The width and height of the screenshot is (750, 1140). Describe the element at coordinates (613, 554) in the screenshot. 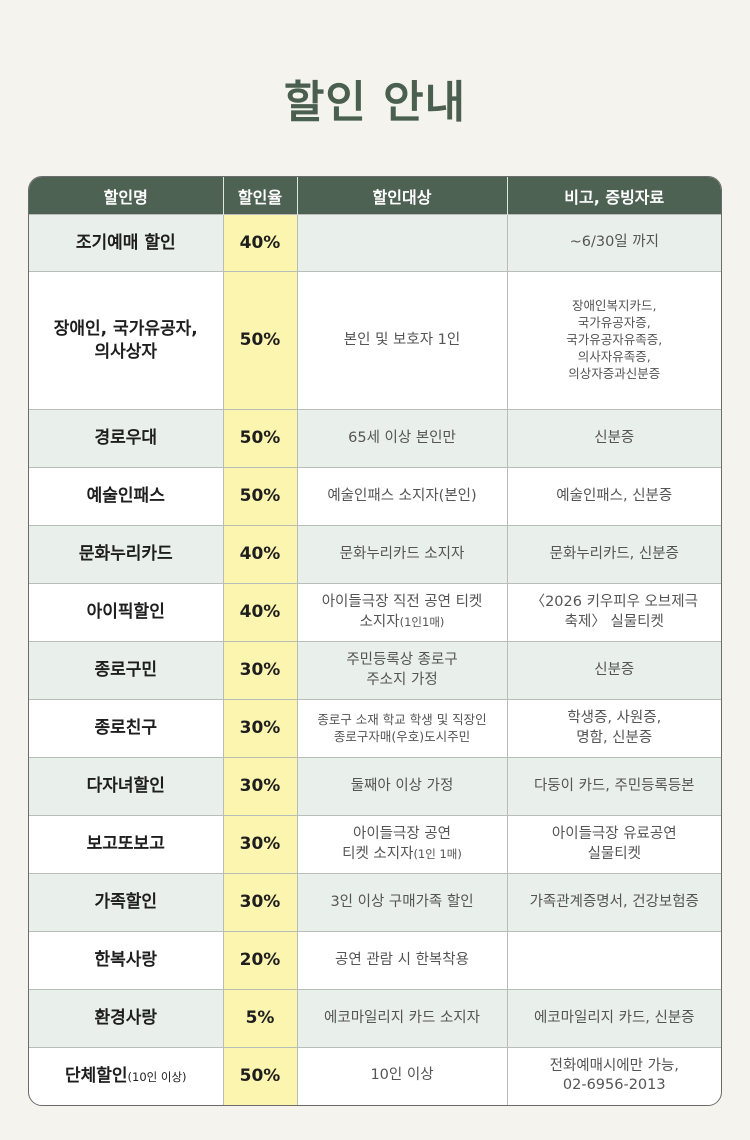

I see `remark-cell: 문화누리카드, 신분증` at that location.